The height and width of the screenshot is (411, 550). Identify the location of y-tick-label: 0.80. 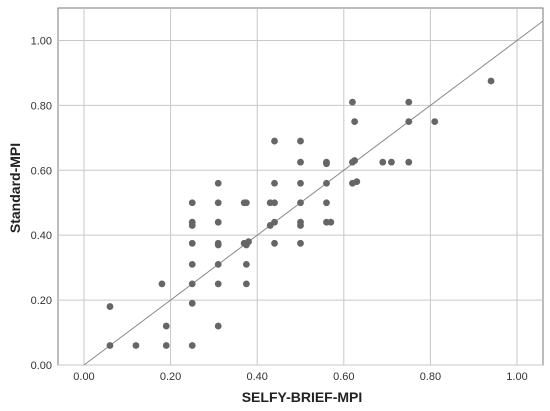
(41, 106).